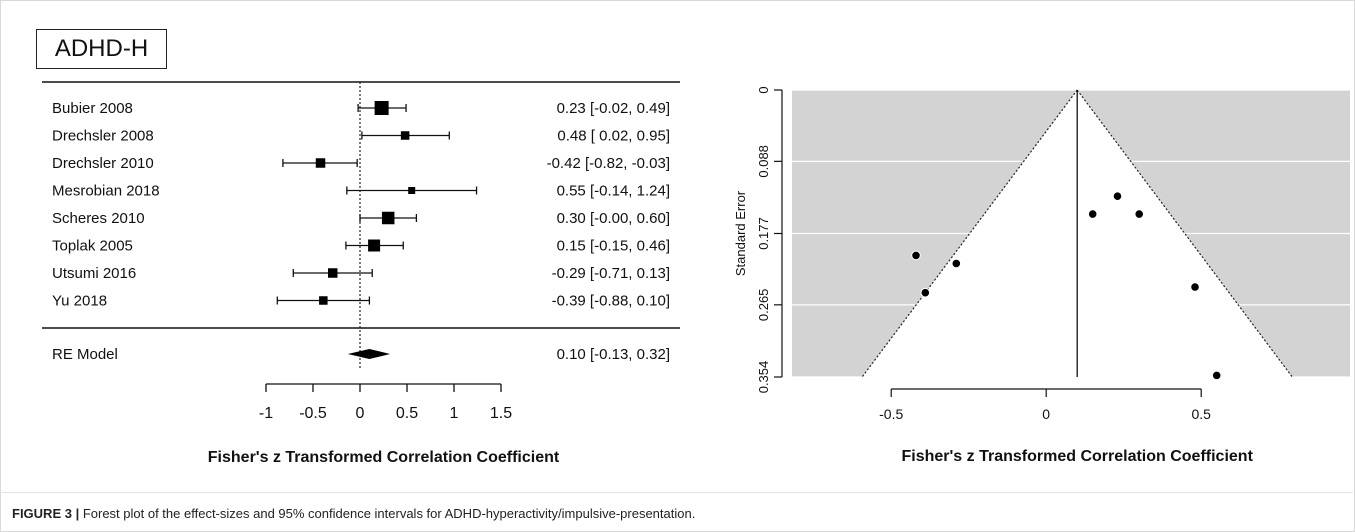 The height and width of the screenshot is (532, 1355). Describe the element at coordinates (763, 233) in the screenshot. I see `funnel-y-tick-label: 0.177` at that location.